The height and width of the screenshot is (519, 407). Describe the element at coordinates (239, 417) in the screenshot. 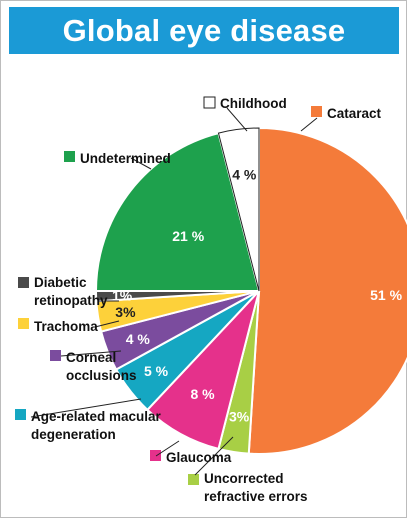

I see `slice-value-label-uncorrected: 3%` at that location.